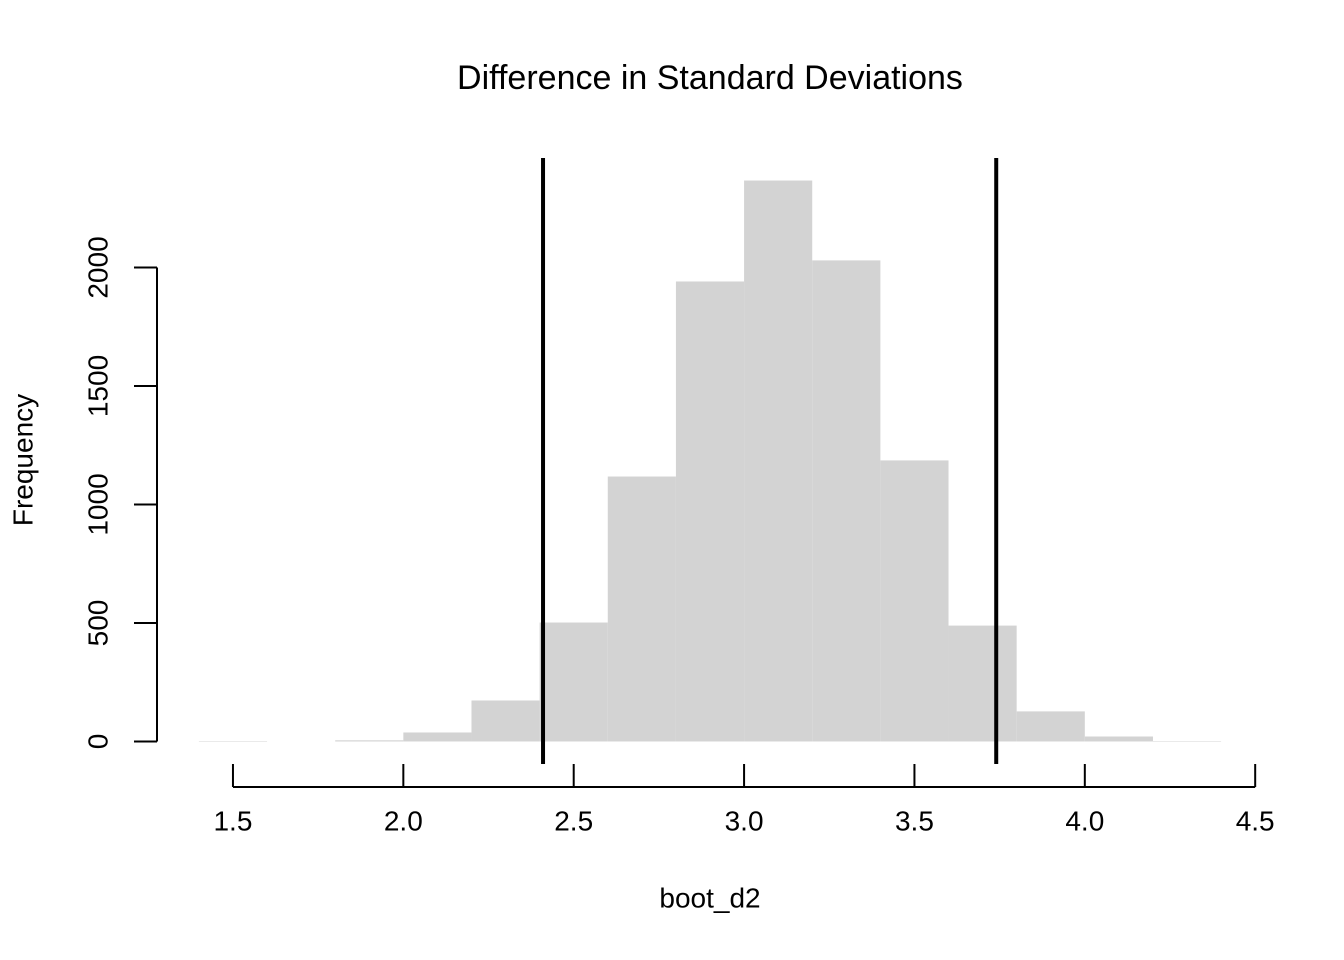 The image size is (1344, 960). Describe the element at coordinates (914, 820) in the screenshot. I see `x-tick-label: 3.5` at that location.